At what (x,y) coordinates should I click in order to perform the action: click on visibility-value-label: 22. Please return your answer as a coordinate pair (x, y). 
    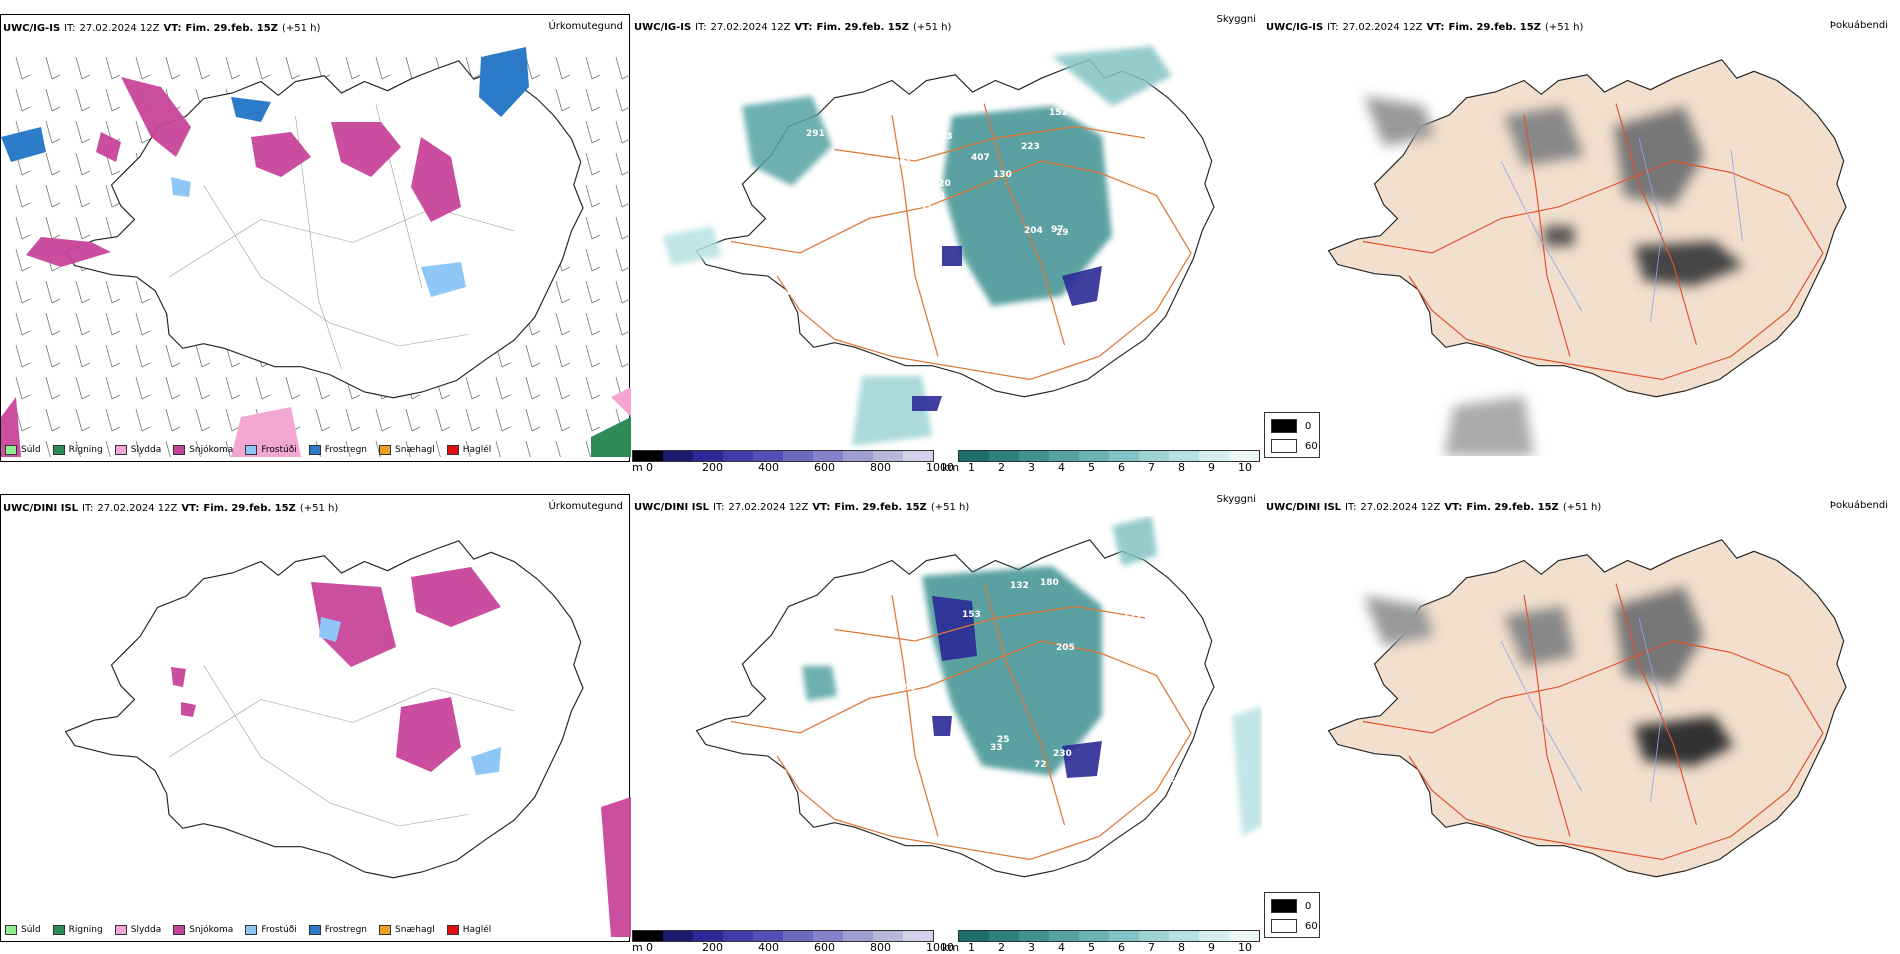
    Looking at the image, I should click on (826, 309).